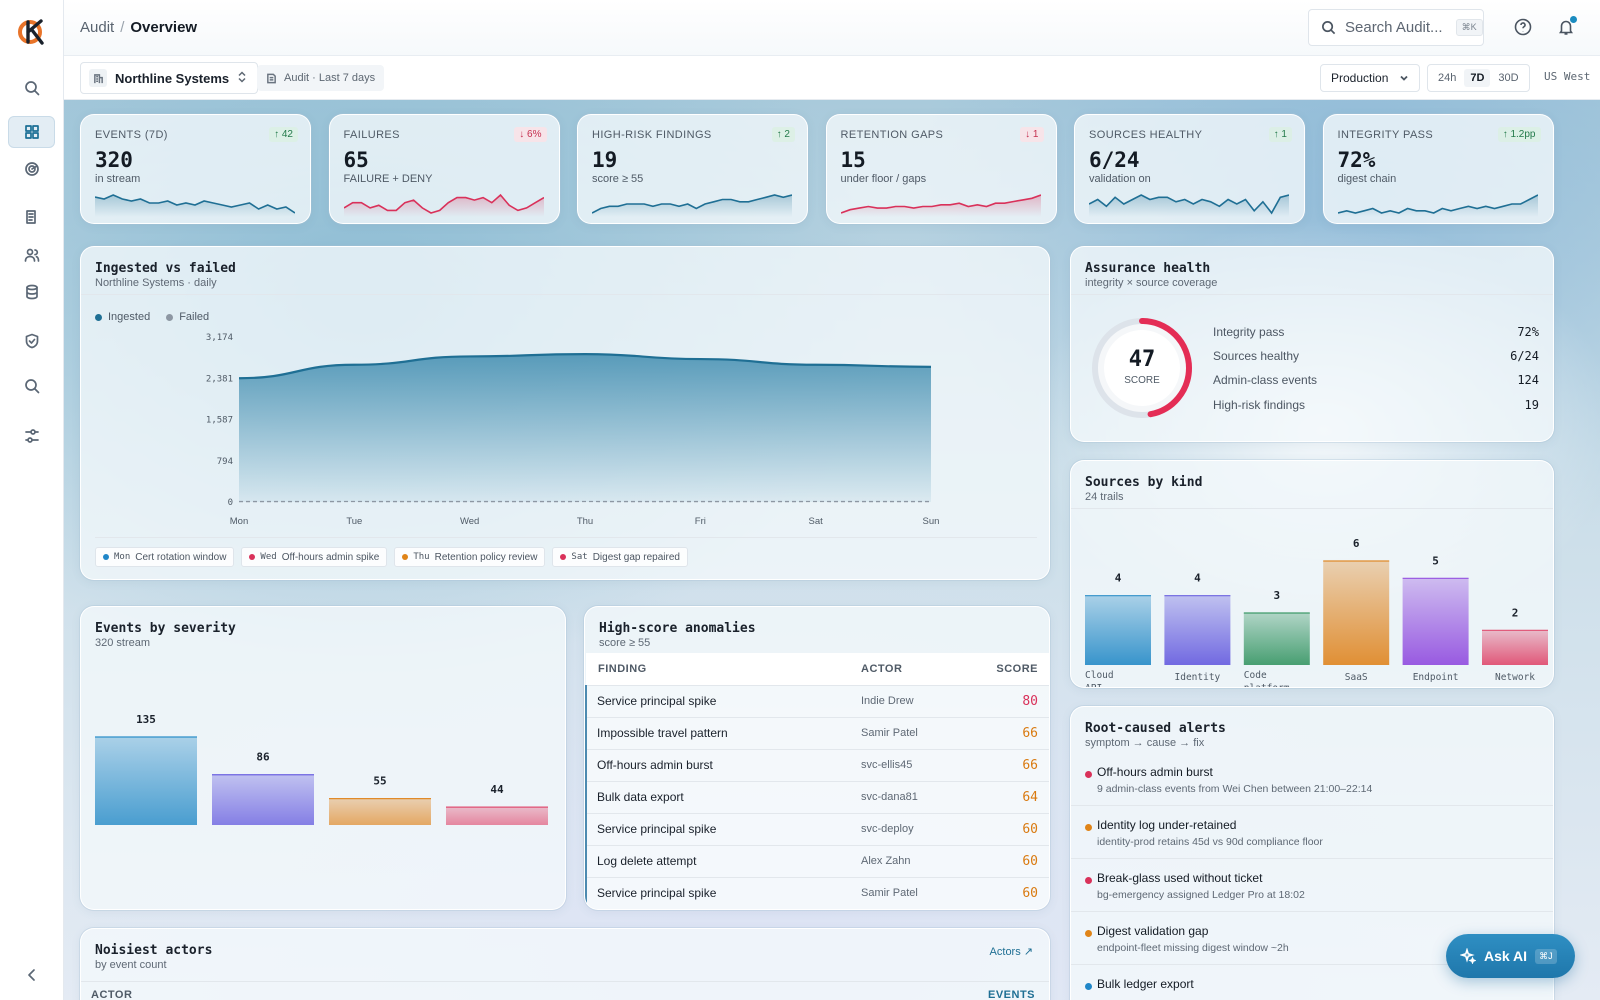 The width and height of the screenshot is (1600, 1000). What do you see at coordinates (1153, 931) in the screenshot?
I see `alert-title: Digest validation gap` at bounding box center [1153, 931].